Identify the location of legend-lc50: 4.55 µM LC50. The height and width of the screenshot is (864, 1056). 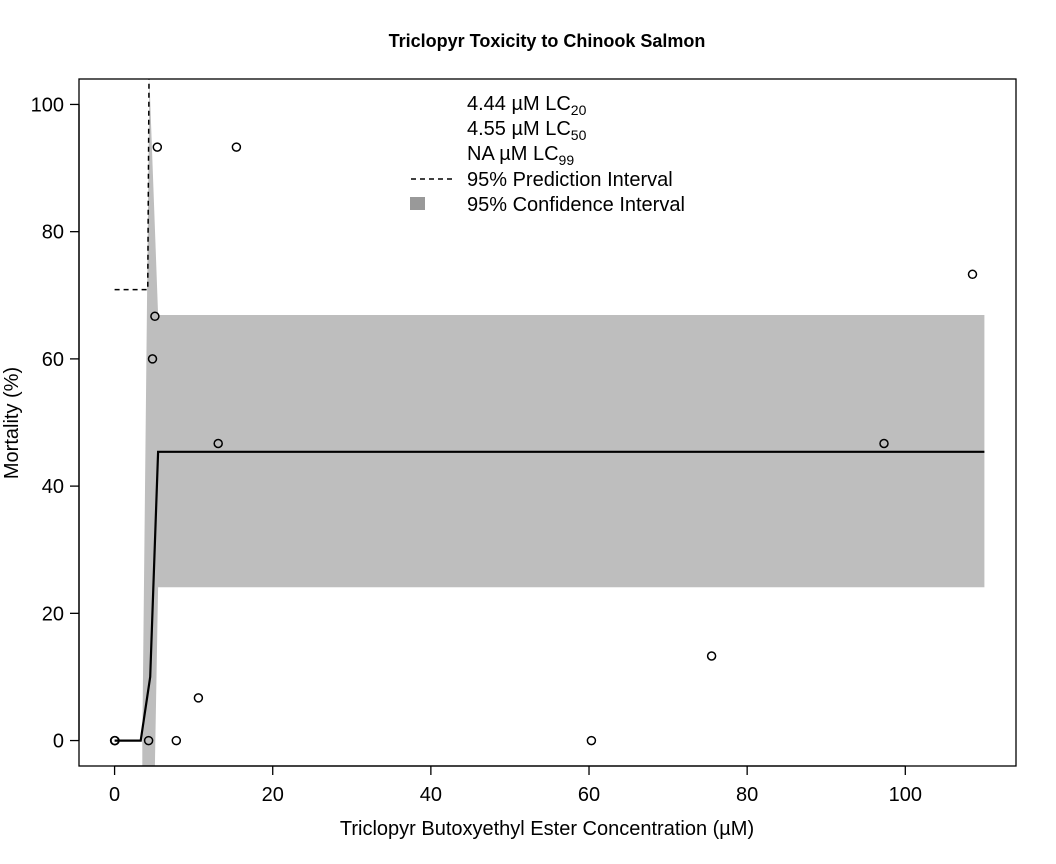
(527, 130).